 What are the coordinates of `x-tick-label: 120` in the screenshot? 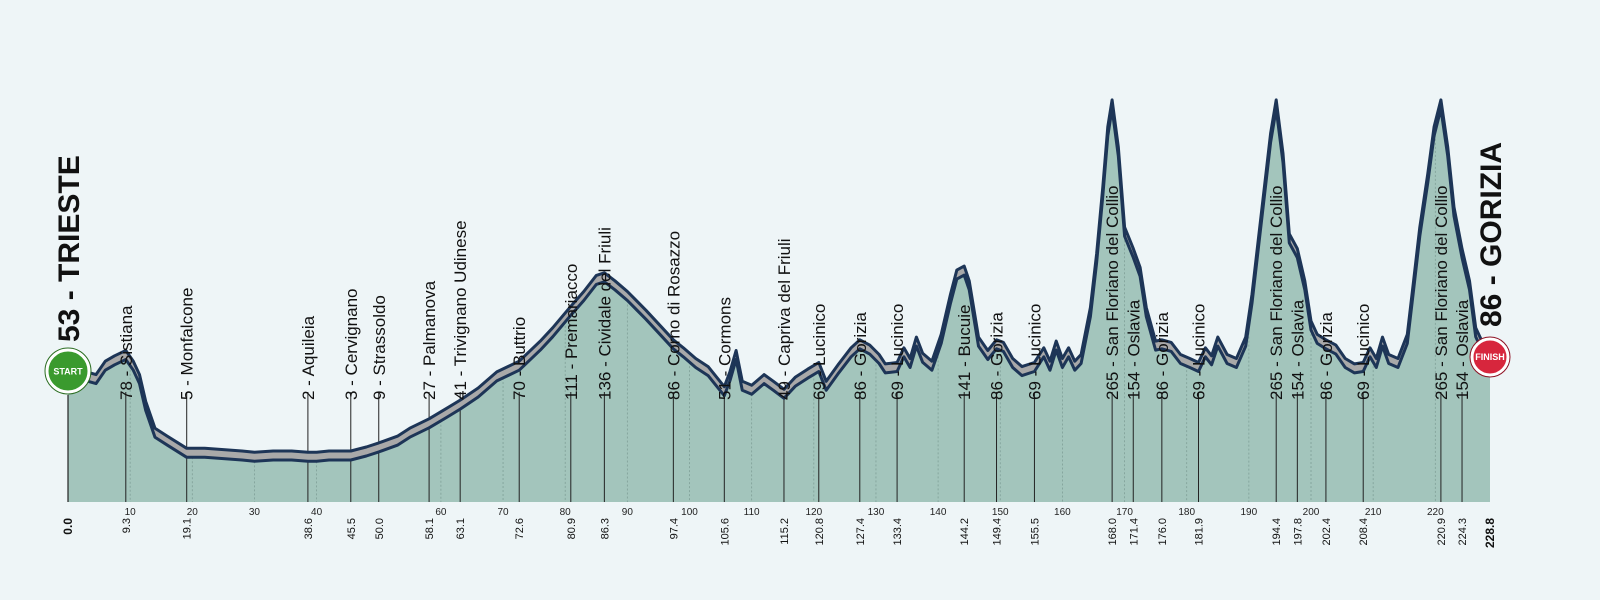 It's located at (813, 512).